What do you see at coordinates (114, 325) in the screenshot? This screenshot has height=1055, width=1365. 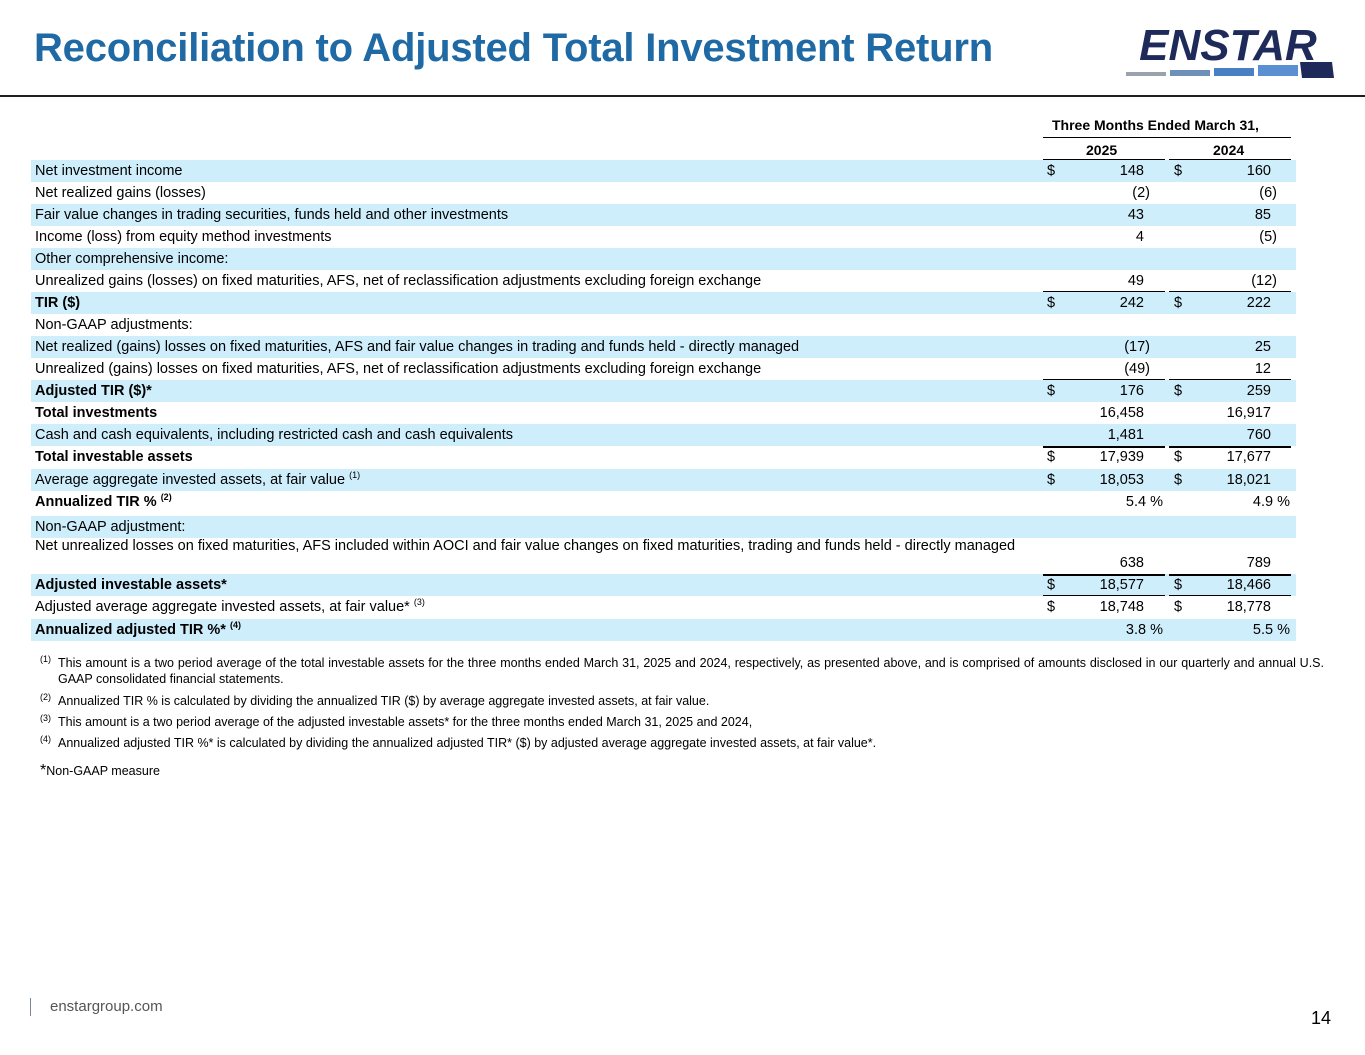 I see `row-label: Non-GAAP adjustments:` at bounding box center [114, 325].